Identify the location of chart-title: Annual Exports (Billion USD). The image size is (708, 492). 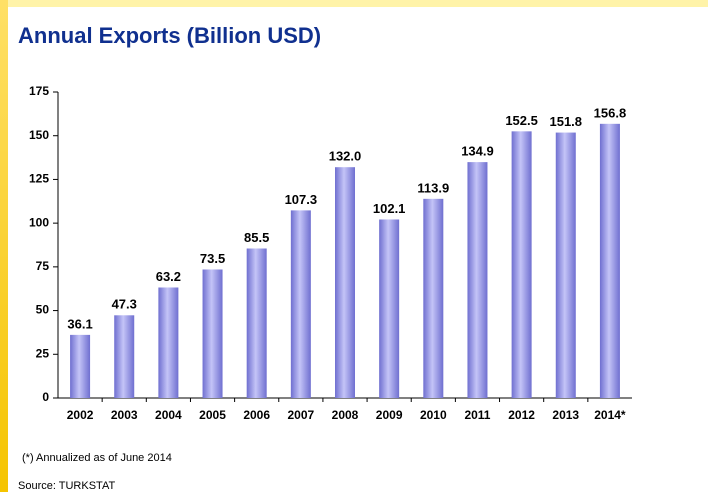
(169, 35).